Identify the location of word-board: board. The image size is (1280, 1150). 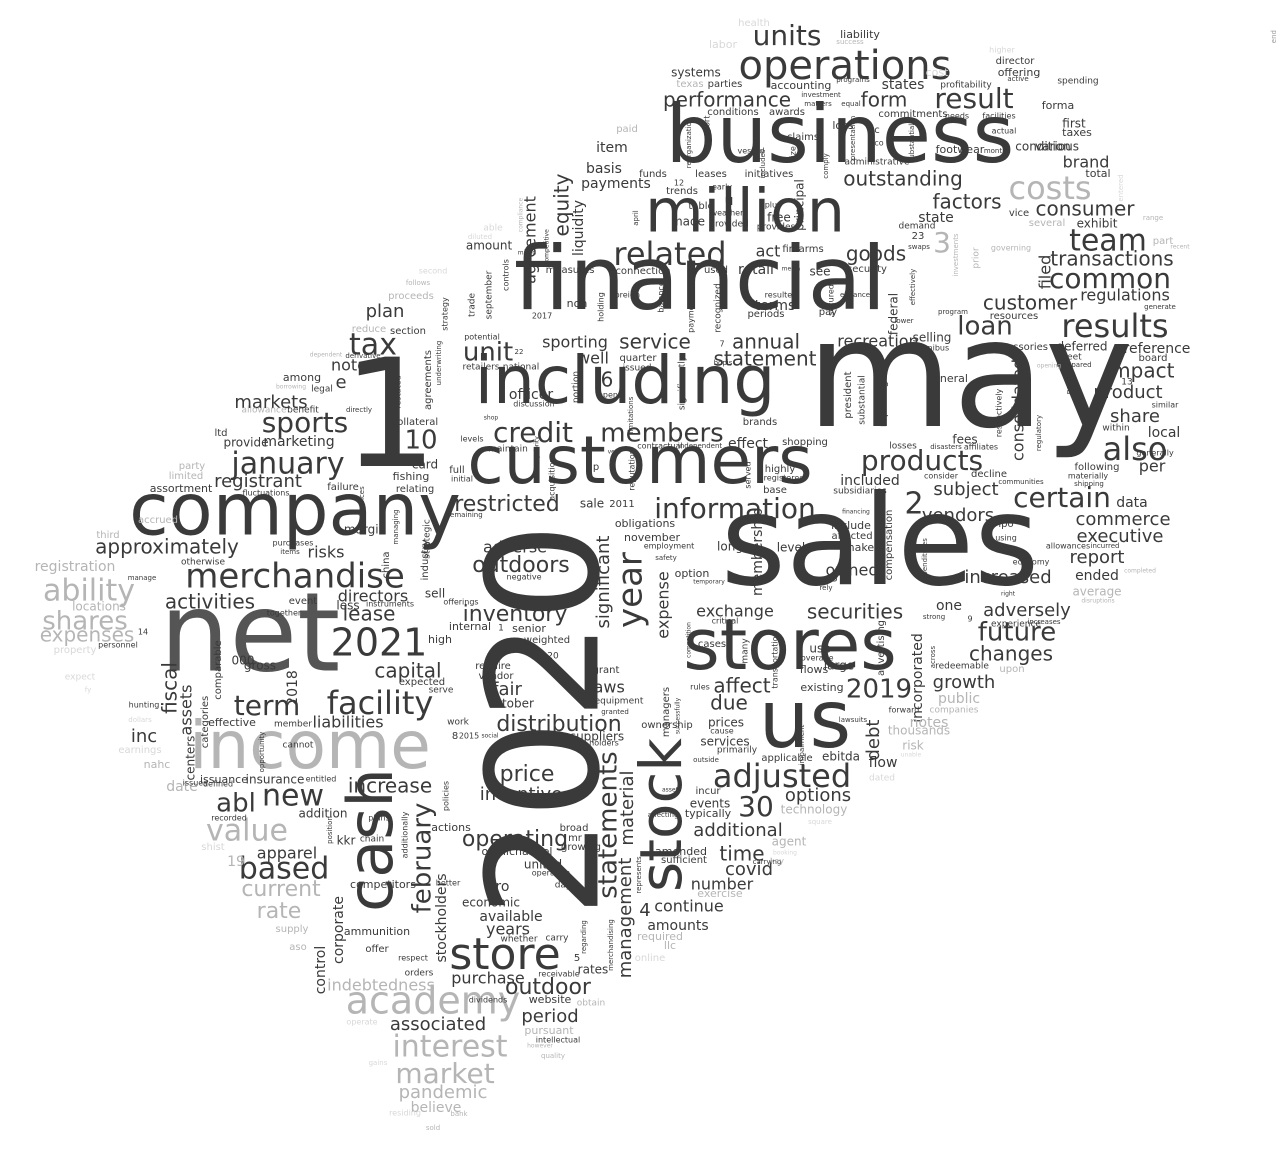
(1153, 358).